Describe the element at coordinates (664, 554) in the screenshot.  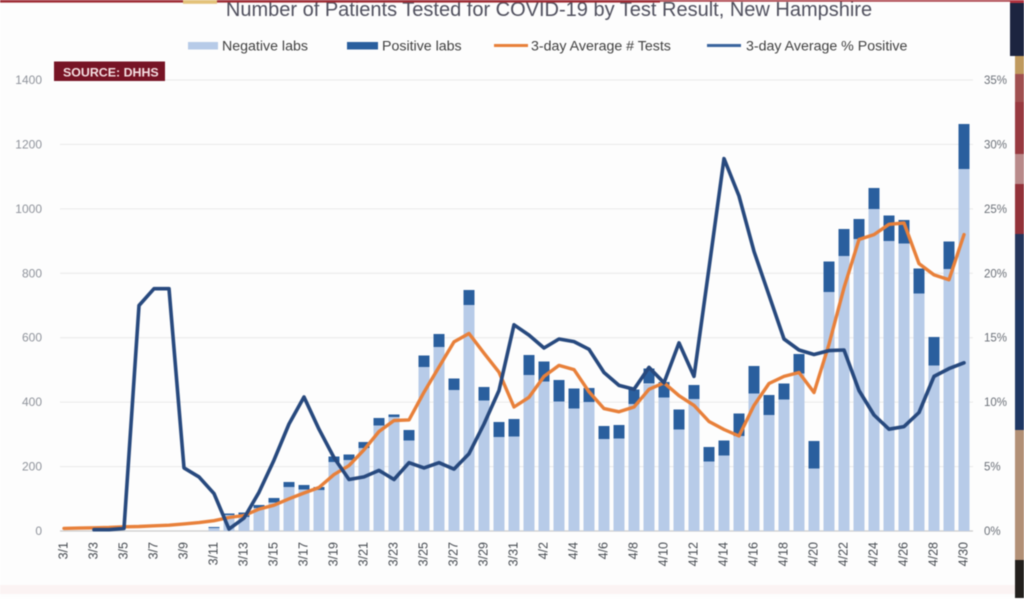
I see `svg-text: 4/10` at that location.